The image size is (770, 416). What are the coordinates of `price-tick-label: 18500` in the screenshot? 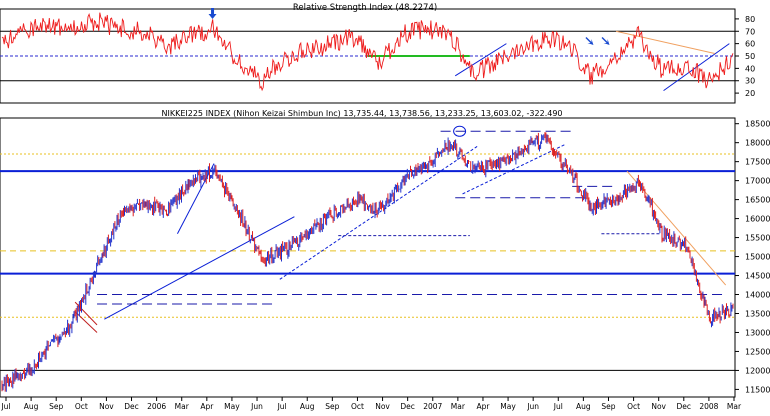 It's located at (757, 124).